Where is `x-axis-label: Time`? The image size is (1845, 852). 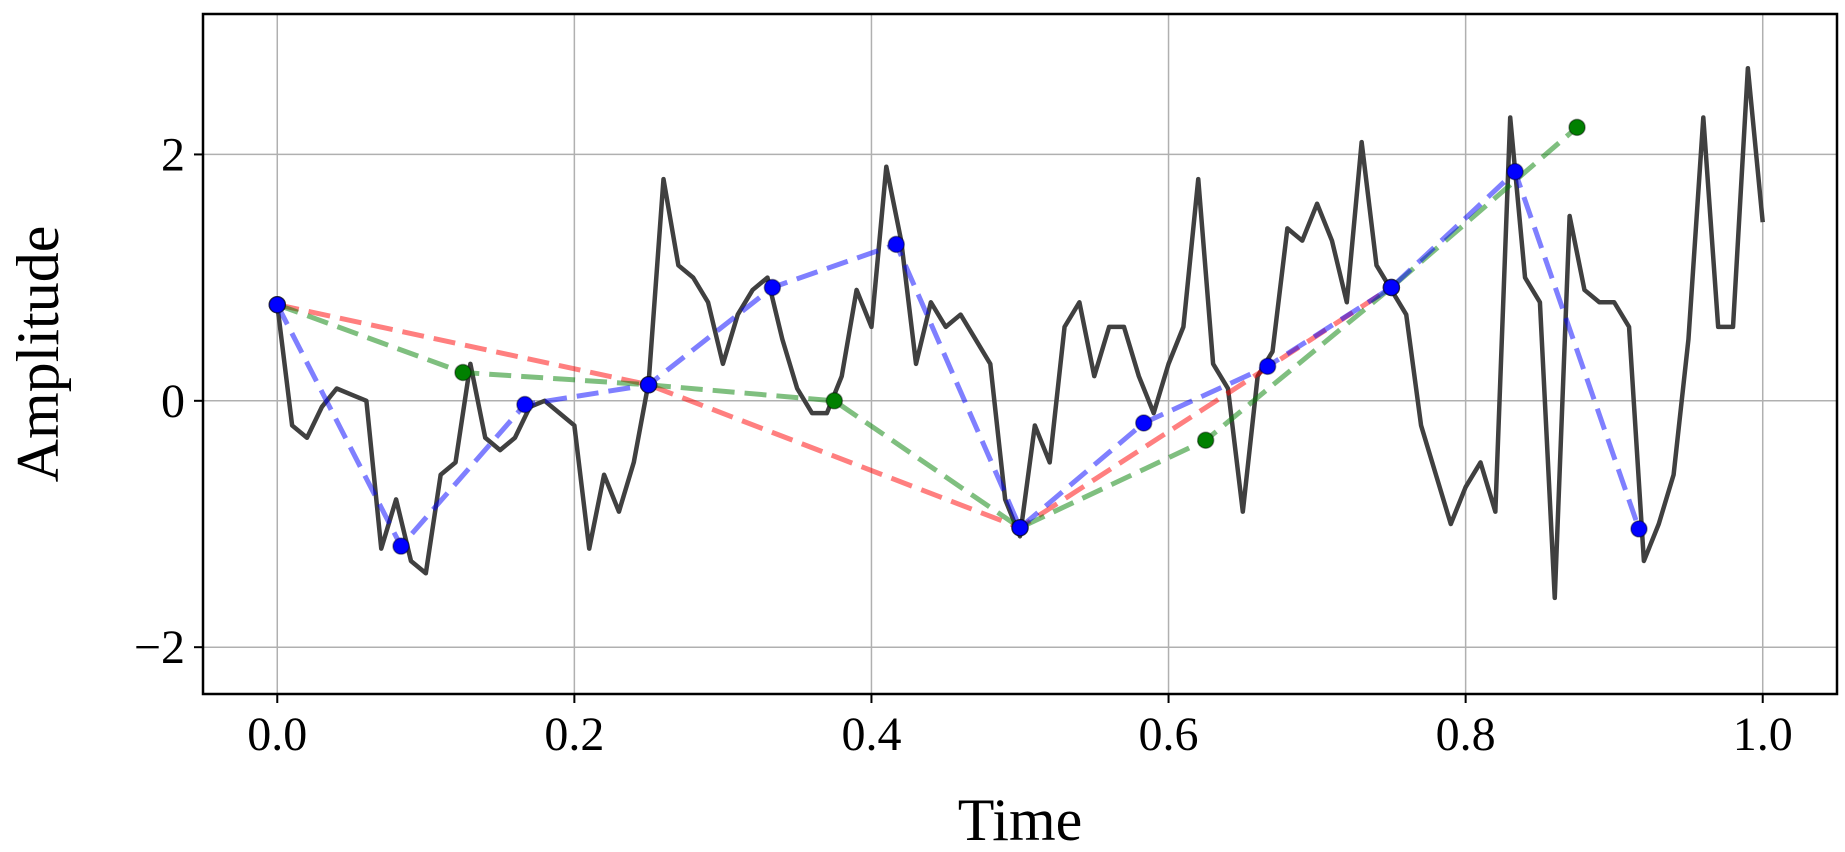 x-axis-label: Time is located at coordinates (1020, 819).